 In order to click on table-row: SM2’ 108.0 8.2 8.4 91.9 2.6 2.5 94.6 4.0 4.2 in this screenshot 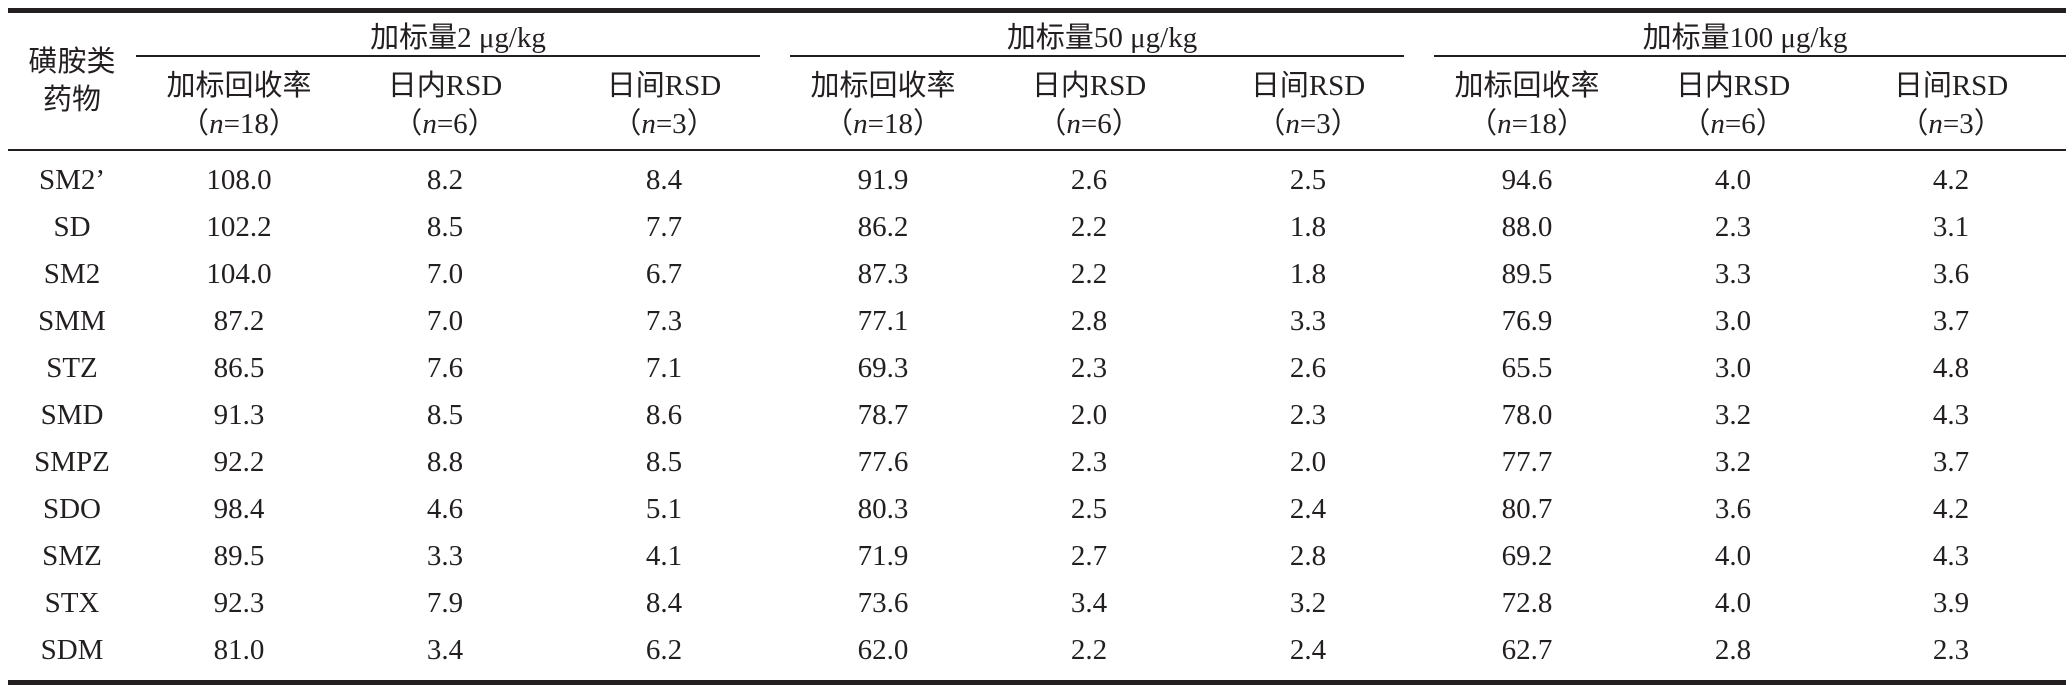, I will do `click(1037, 177)`.